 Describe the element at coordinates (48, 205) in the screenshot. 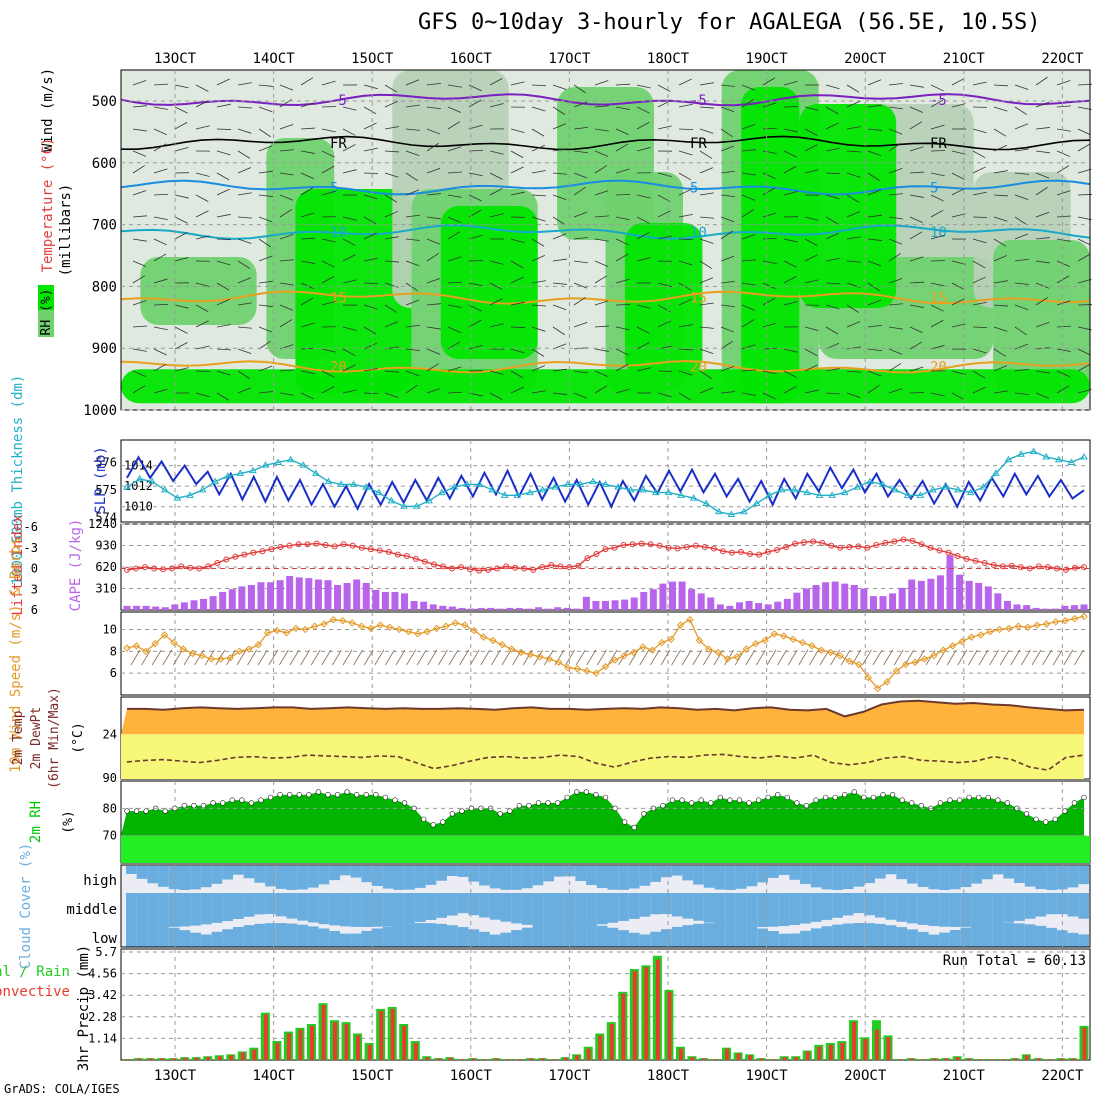

I see `axis-label: Temperature (°C)` at that location.